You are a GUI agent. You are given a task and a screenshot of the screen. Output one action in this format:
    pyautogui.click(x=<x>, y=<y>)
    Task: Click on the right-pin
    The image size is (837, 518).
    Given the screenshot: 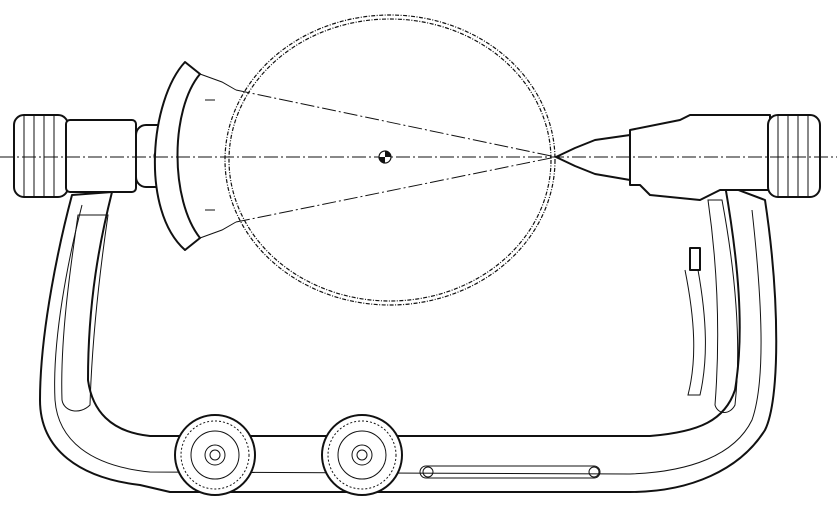 What is the action you would take?
    pyautogui.click(x=593, y=157)
    